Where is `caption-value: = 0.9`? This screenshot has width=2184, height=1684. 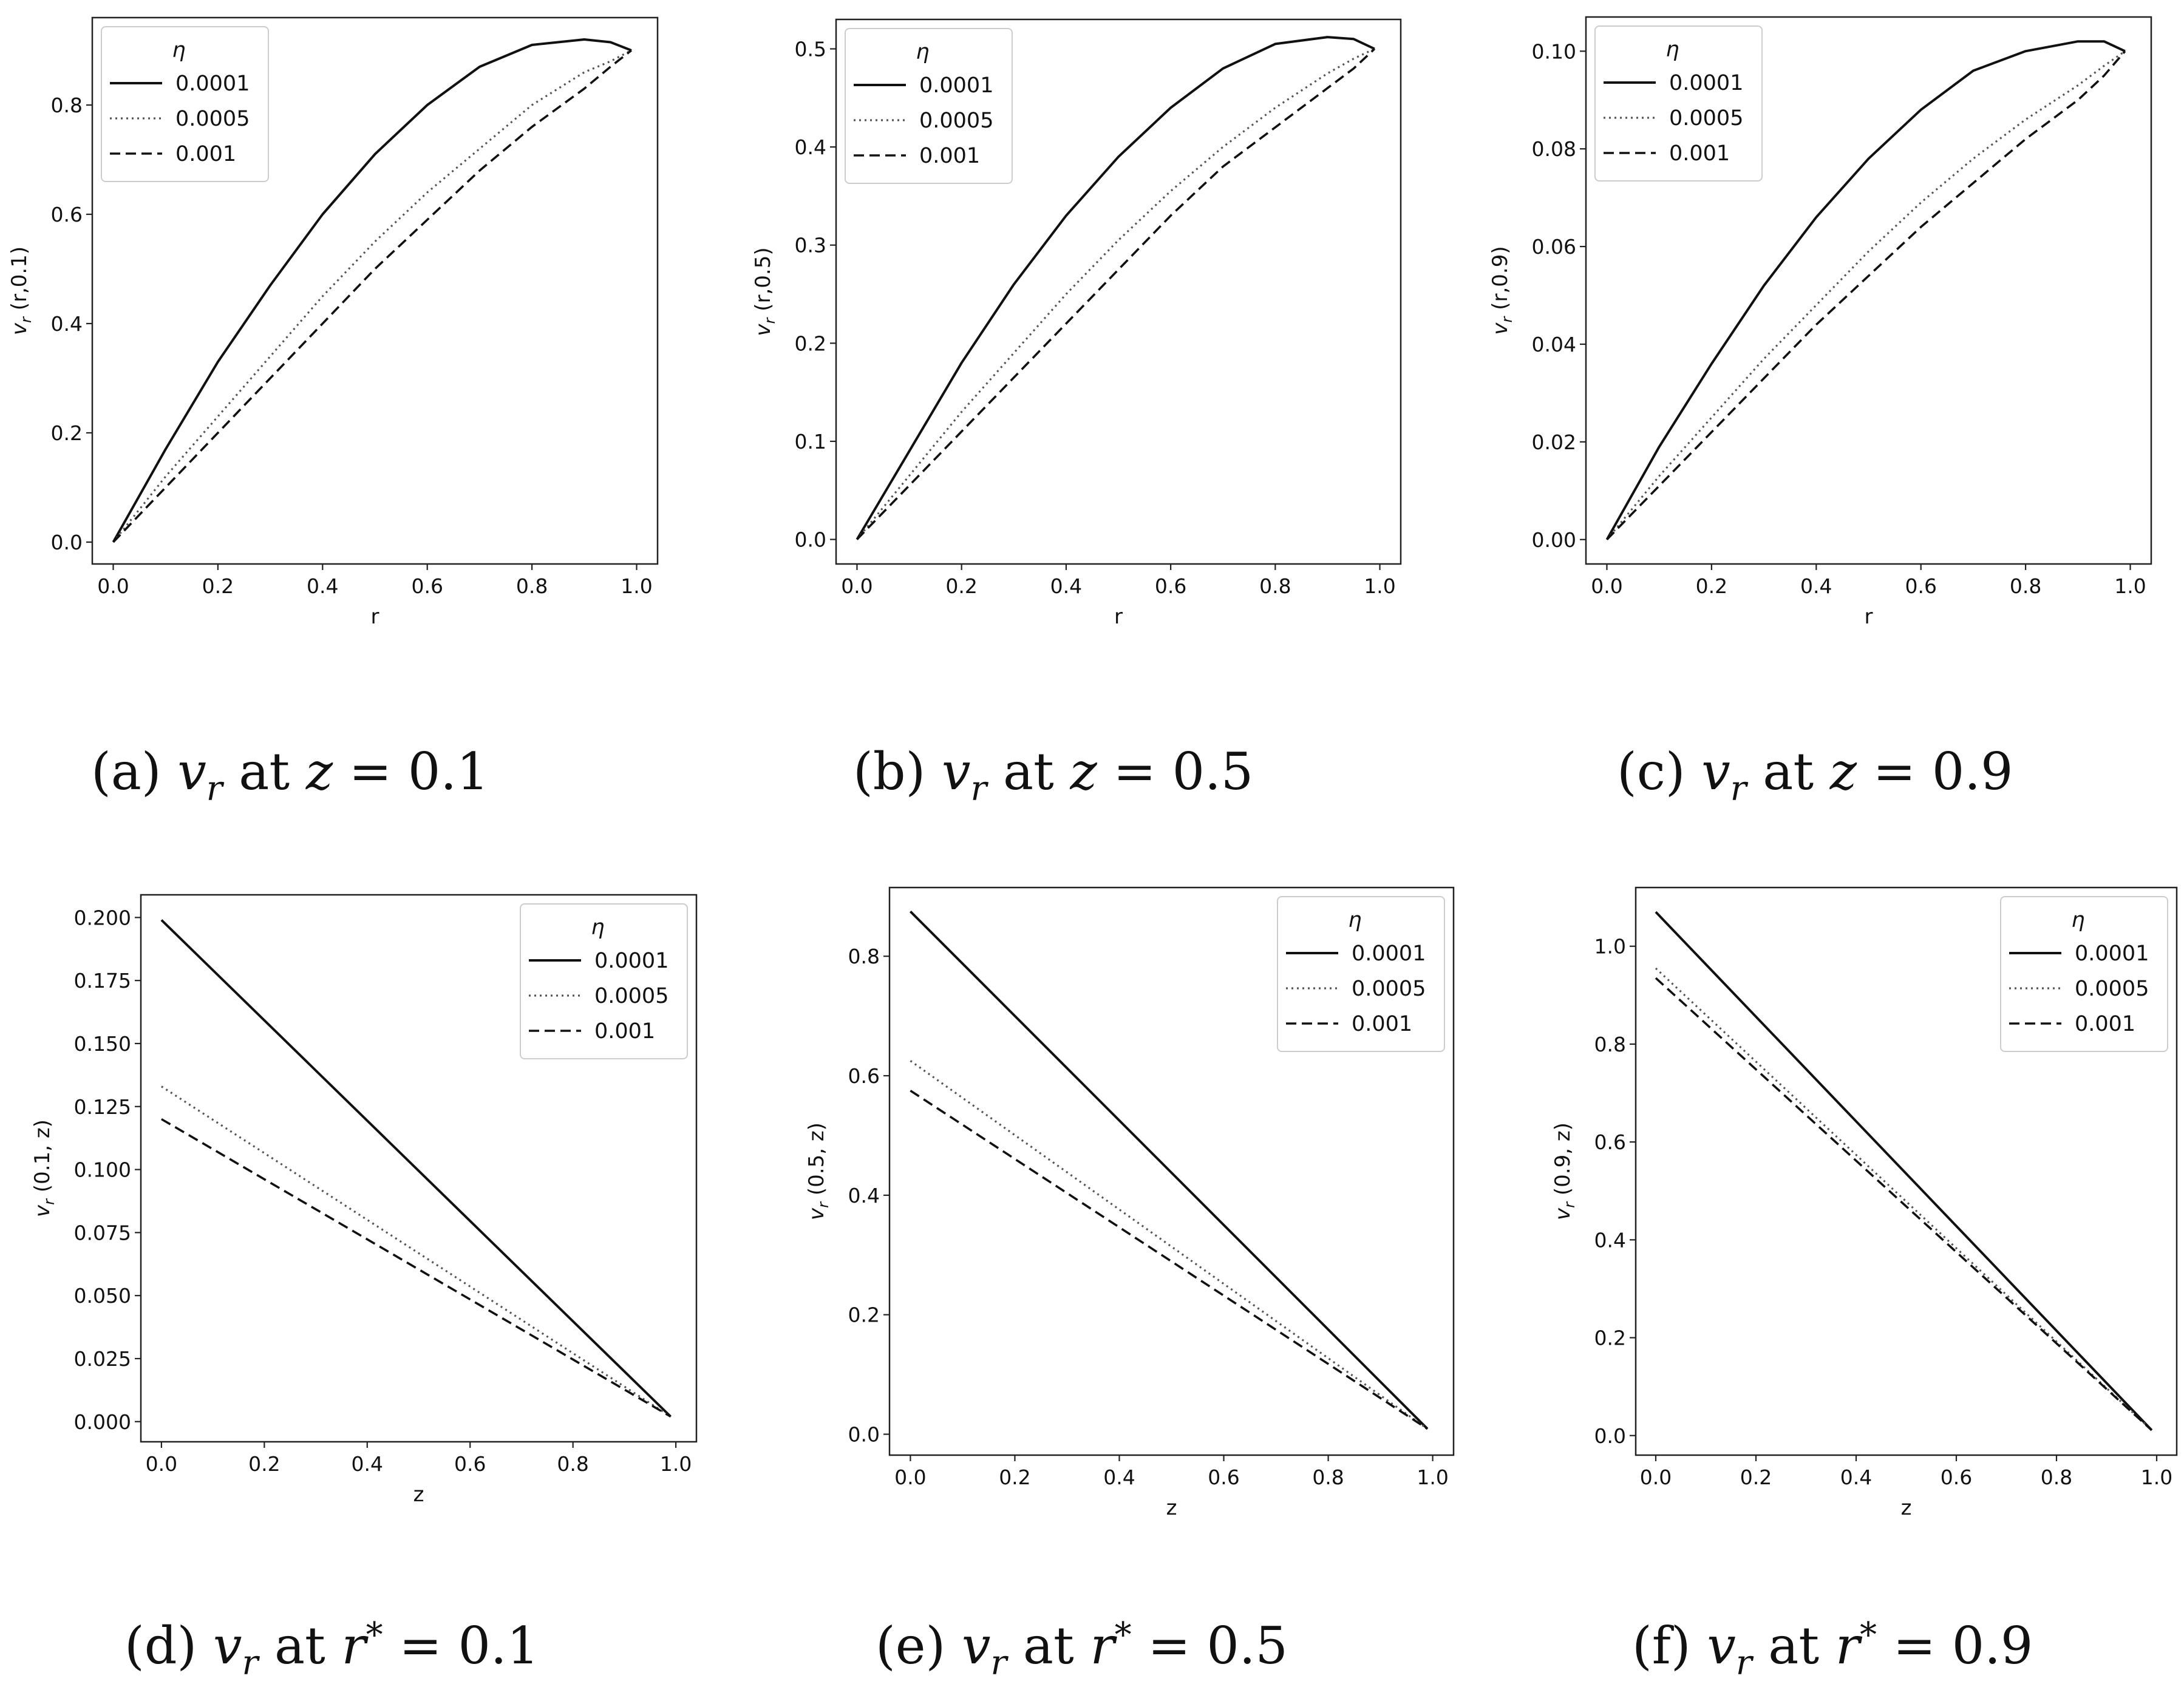
caption-value: = 0.9 is located at coordinates (1955, 1646).